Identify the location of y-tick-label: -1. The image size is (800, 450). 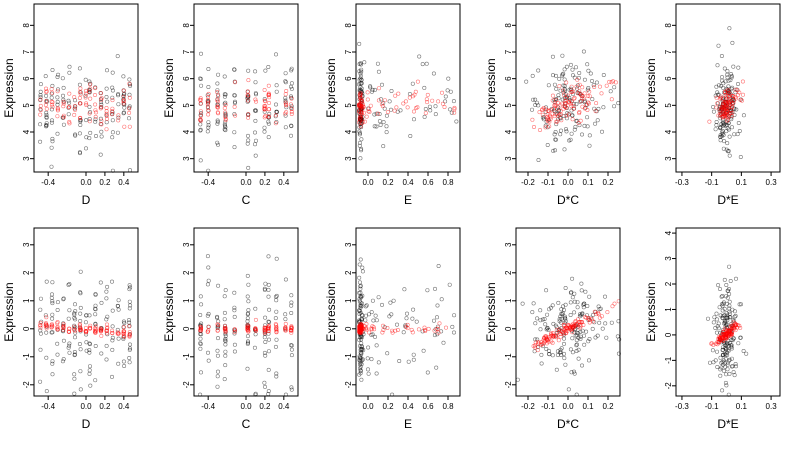
(508, 357).